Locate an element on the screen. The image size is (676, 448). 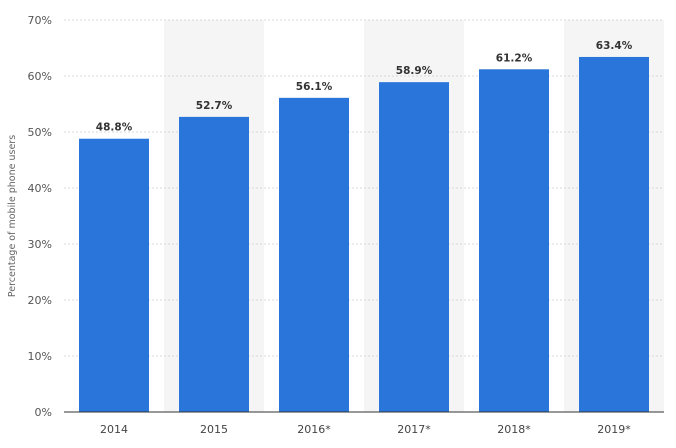
y-axis-title: Percentage of mobile phone users is located at coordinates (12, 216).